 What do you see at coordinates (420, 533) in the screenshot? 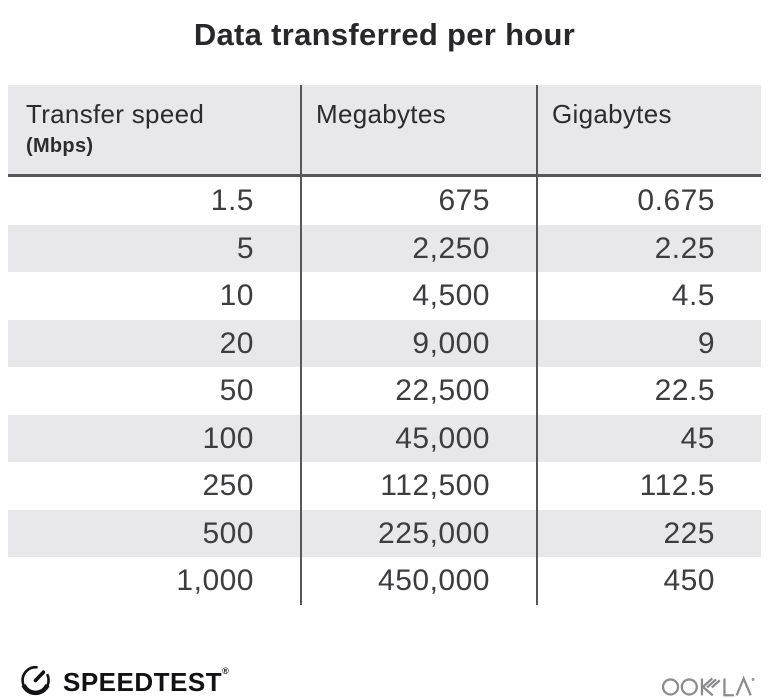
I see `table-cell: 225,000` at bounding box center [420, 533].